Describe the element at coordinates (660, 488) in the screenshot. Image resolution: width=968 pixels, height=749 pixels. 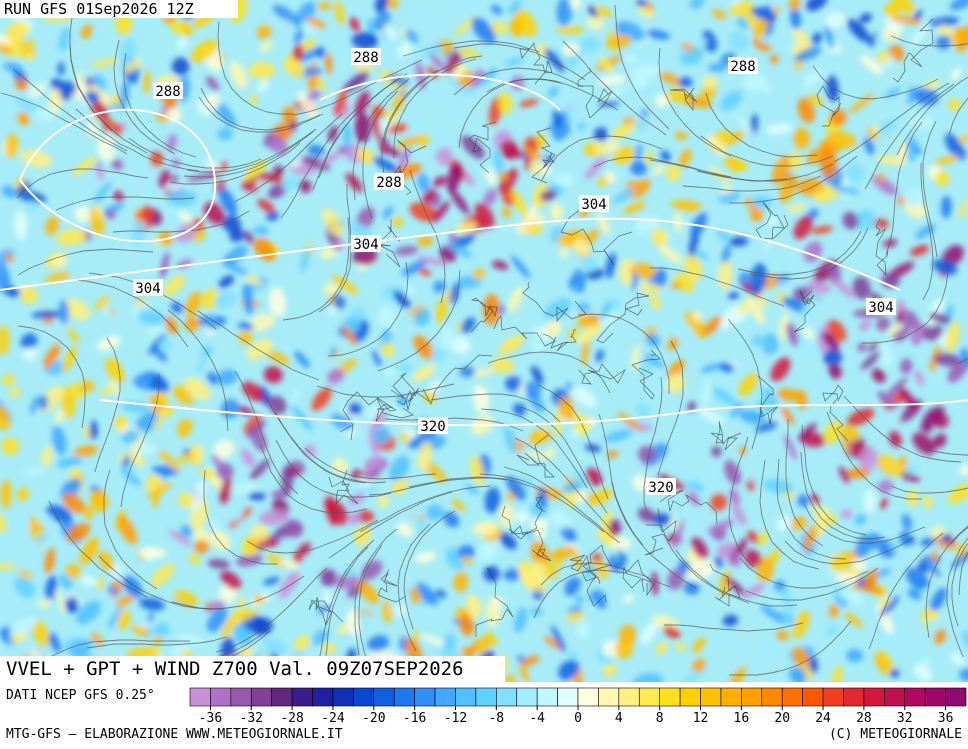
I see `contour-label: 320` at that location.